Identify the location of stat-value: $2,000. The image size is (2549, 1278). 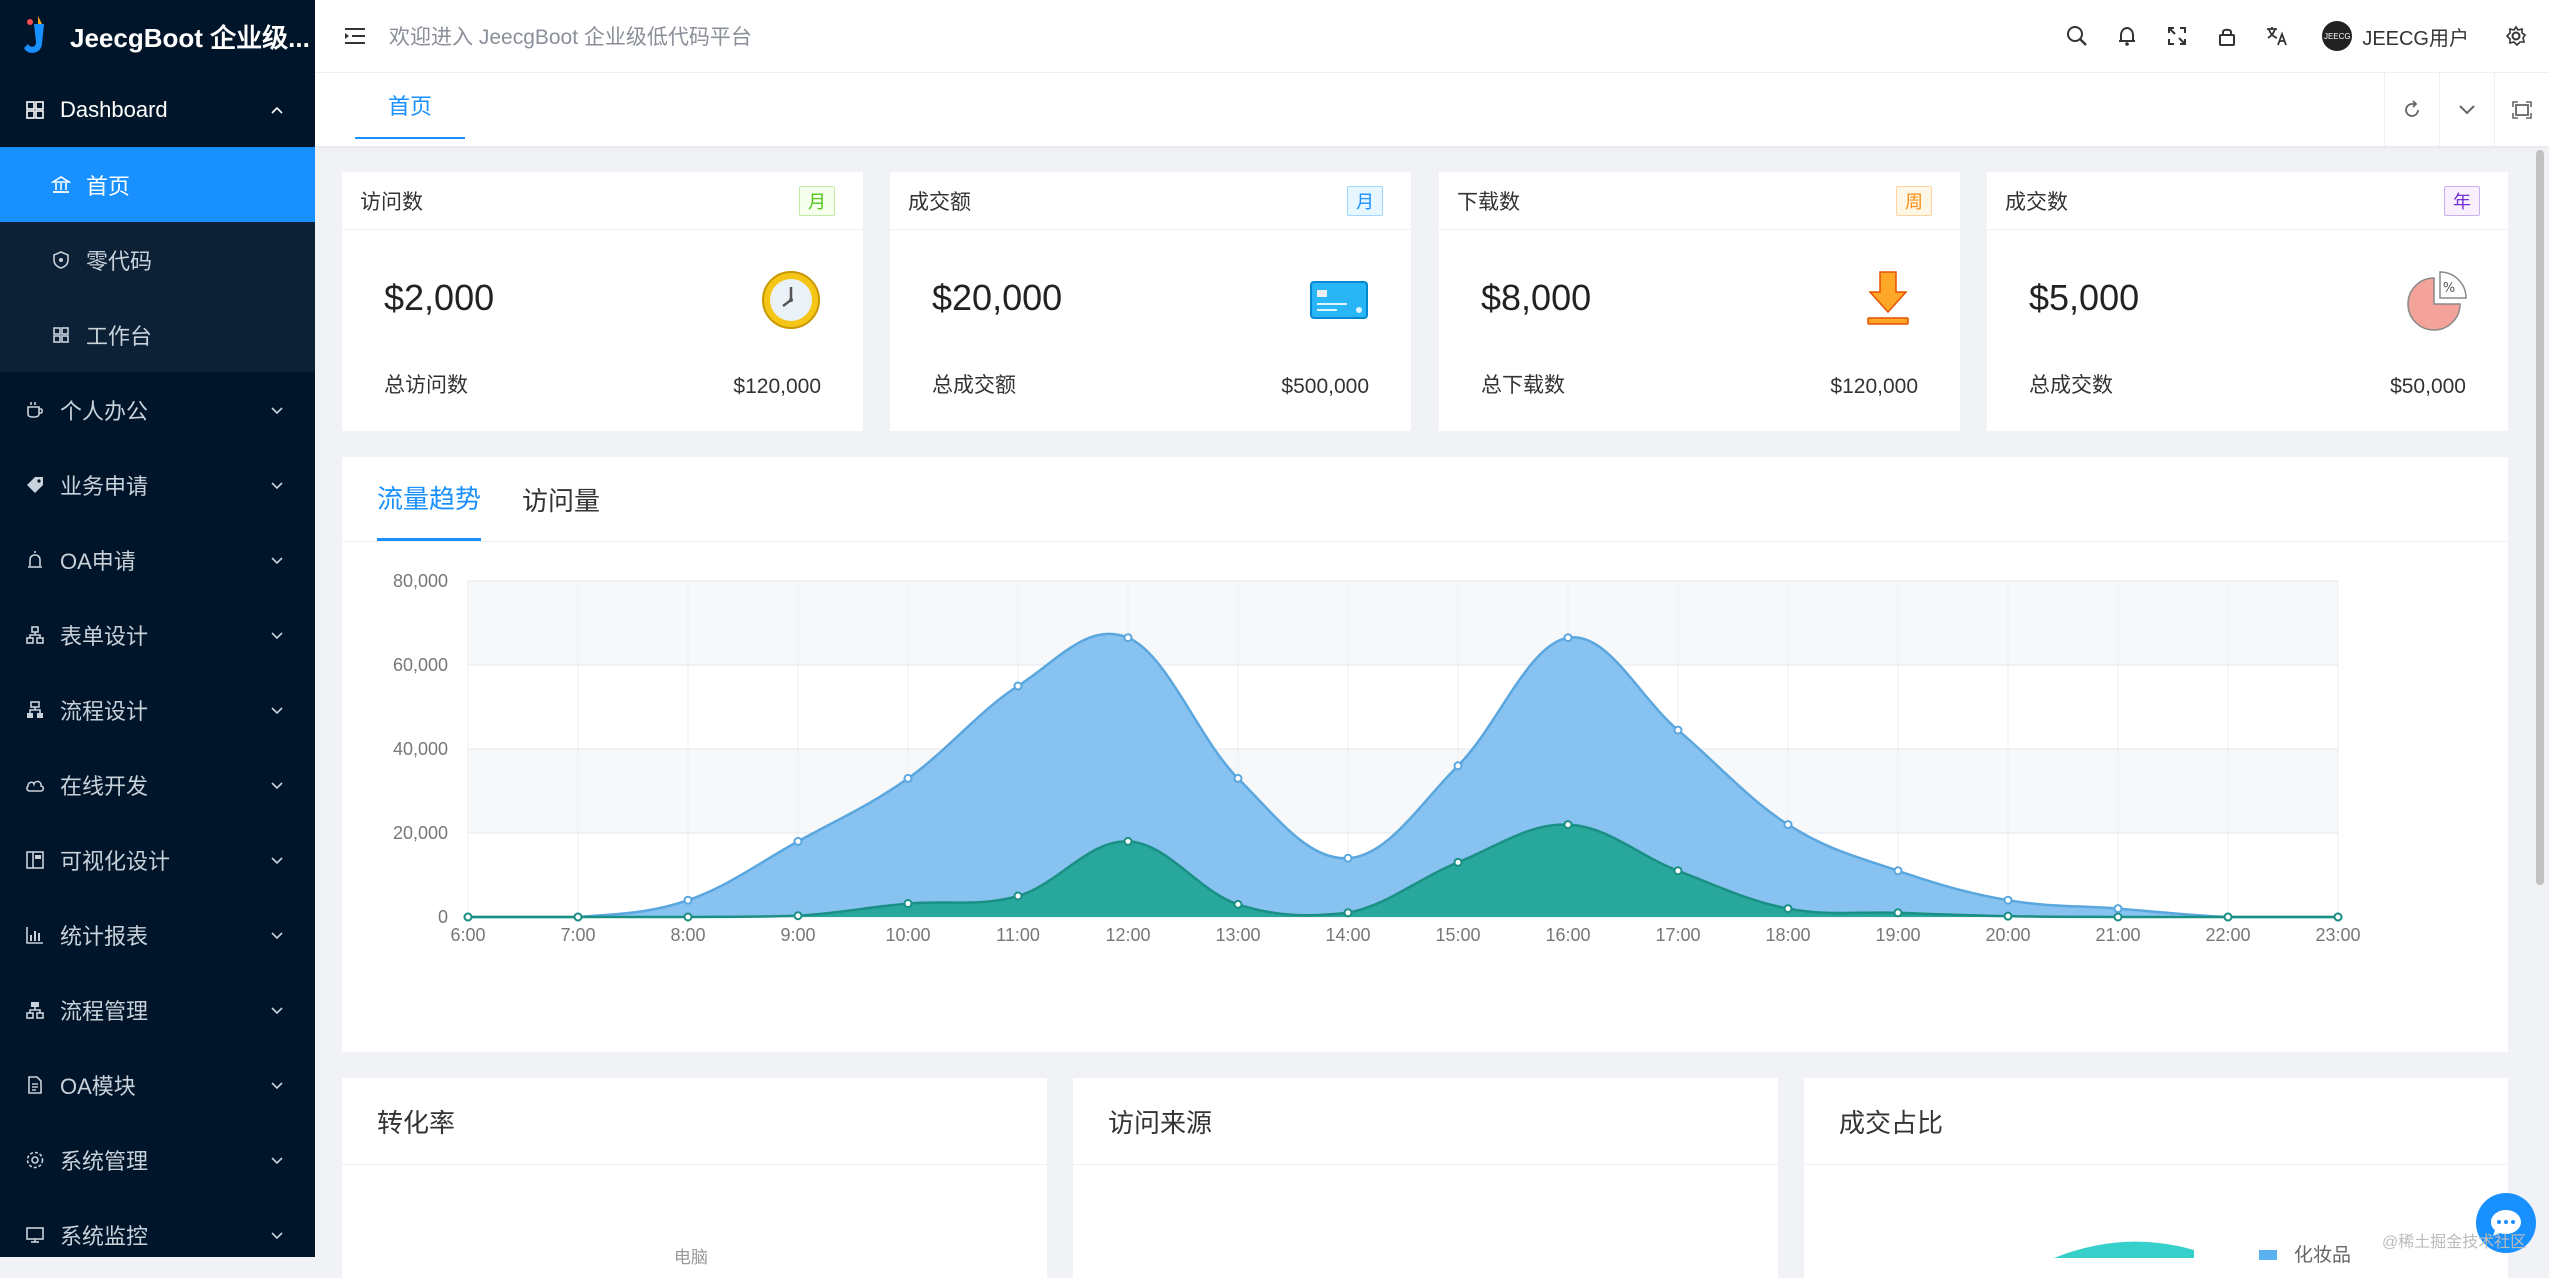
(439, 297).